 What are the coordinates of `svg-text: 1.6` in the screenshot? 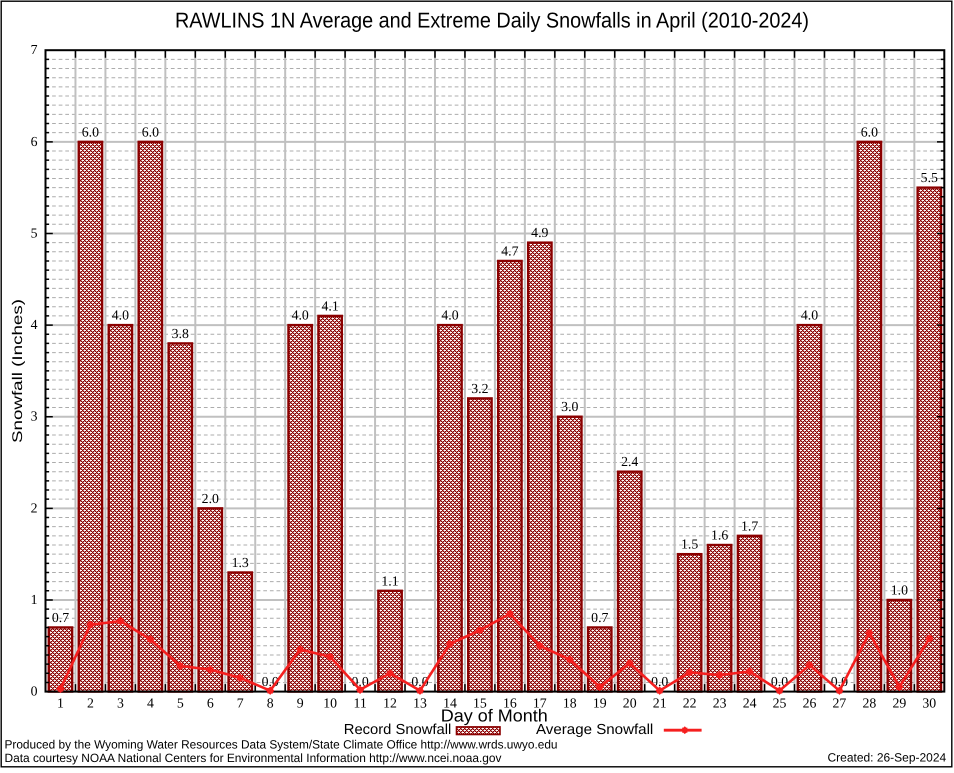 It's located at (719, 534).